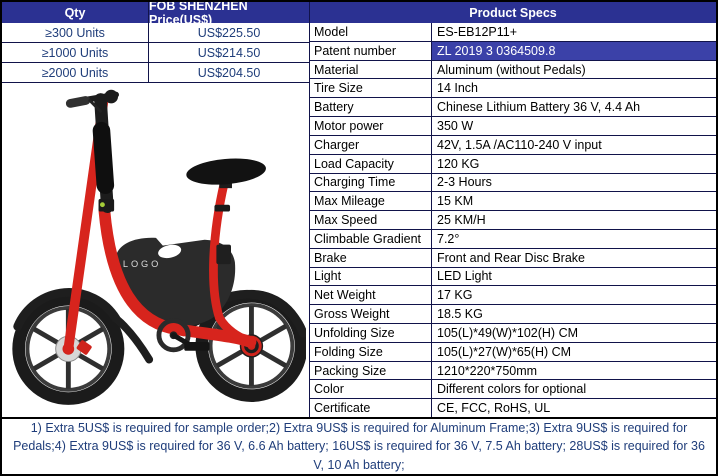 The width and height of the screenshot is (718, 476). Describe the element at coordinates (574, 50) in the screenshot. I see `spec-value-highlighted: ZL 2019 3 0364509.8` at that location.